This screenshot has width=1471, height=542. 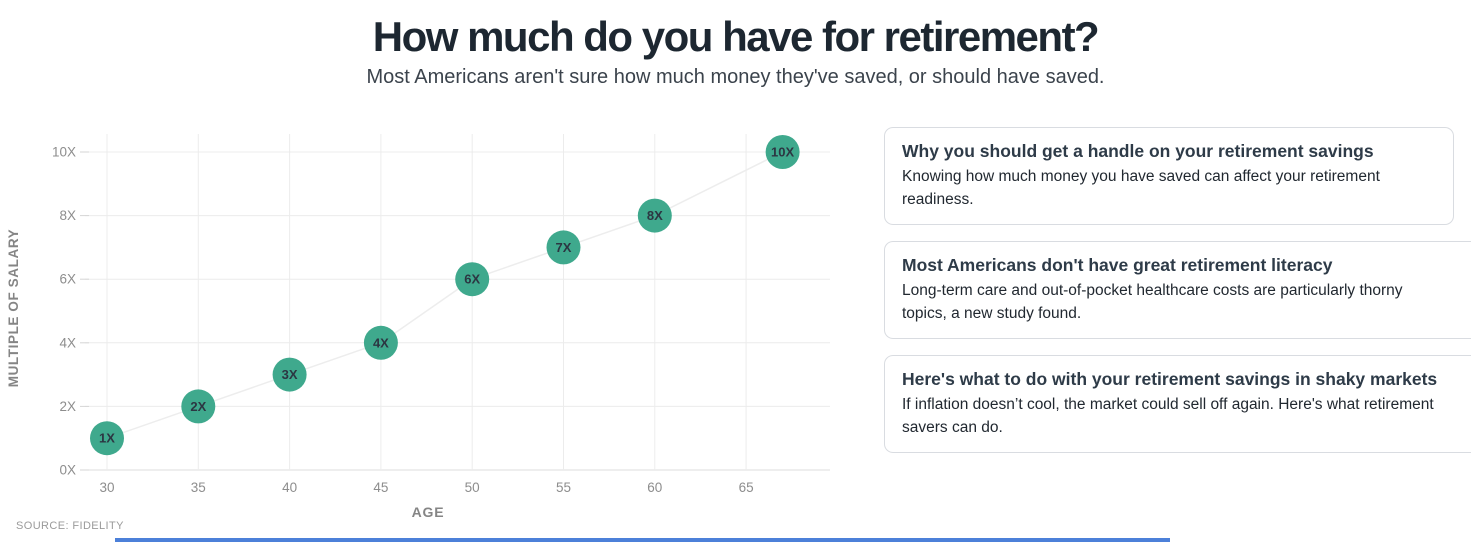 I want to click on source-note: SOURCE: FIDELITY, so click(x=70, y=526).